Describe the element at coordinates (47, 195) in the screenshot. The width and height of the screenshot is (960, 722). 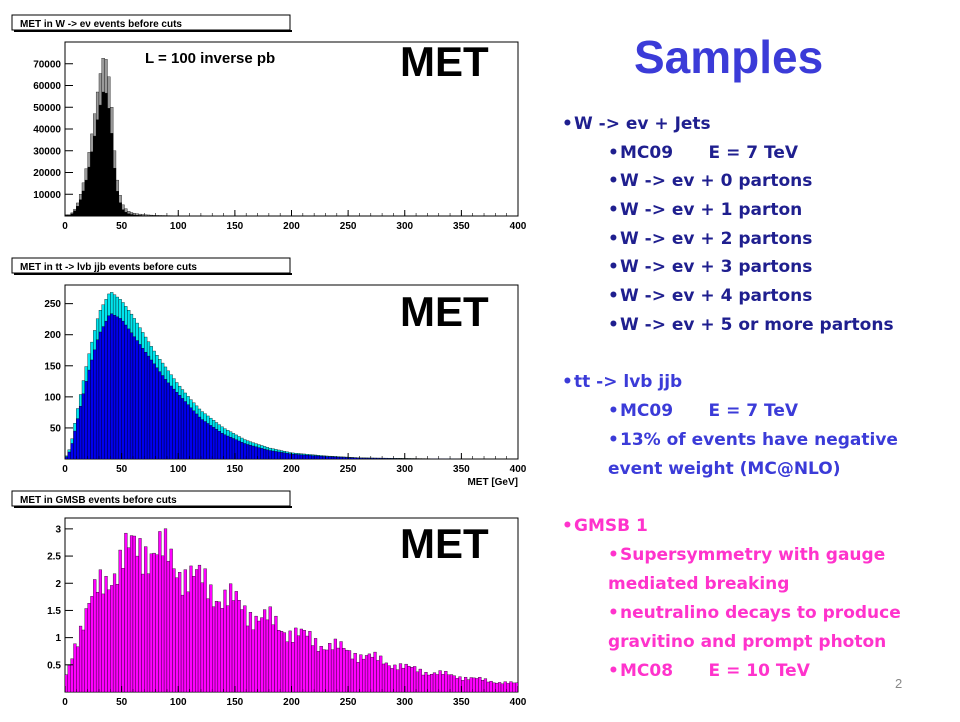
I see `y-tick-label: 10000` at that location.